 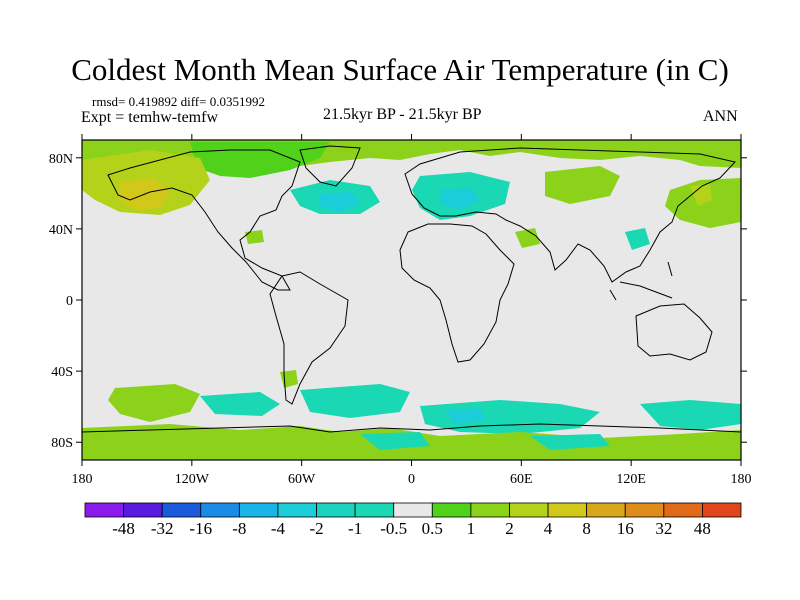 What do you see at coordinates (457, 293) in the screenshot?
I see `coastline-africa` at bounding box center [457, 293].